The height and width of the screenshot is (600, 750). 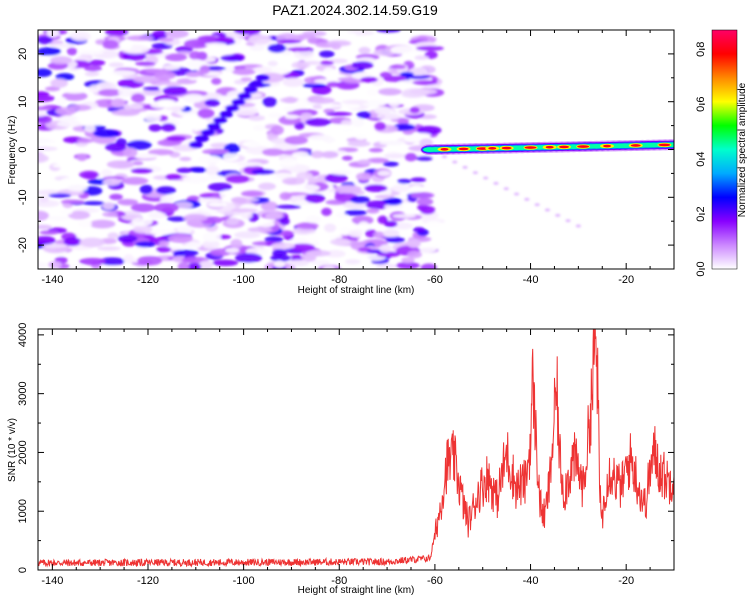 I want to click on snr-x-tick-label: -140, so click(x=52, y=581).